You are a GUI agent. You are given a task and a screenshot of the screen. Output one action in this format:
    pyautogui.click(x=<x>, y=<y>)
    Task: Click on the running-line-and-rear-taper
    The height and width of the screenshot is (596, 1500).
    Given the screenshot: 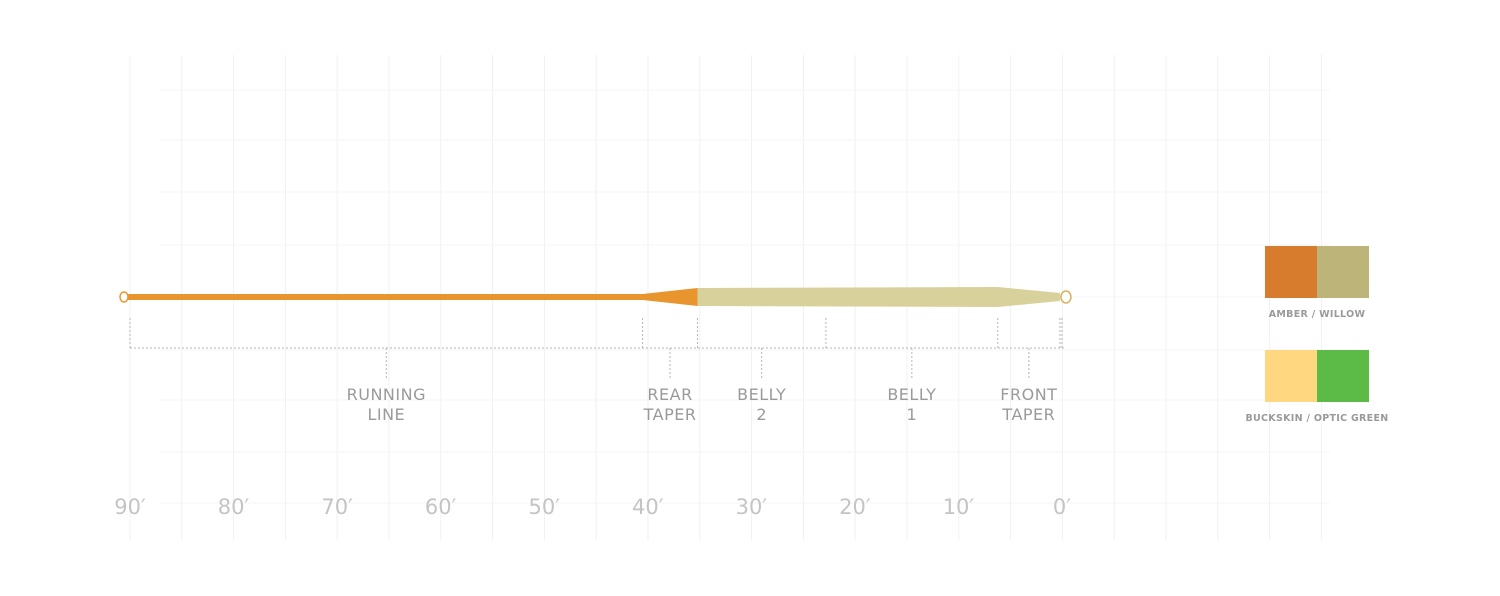 What is the action you would take?
    pyautogui.click(x=412, y=297)
    